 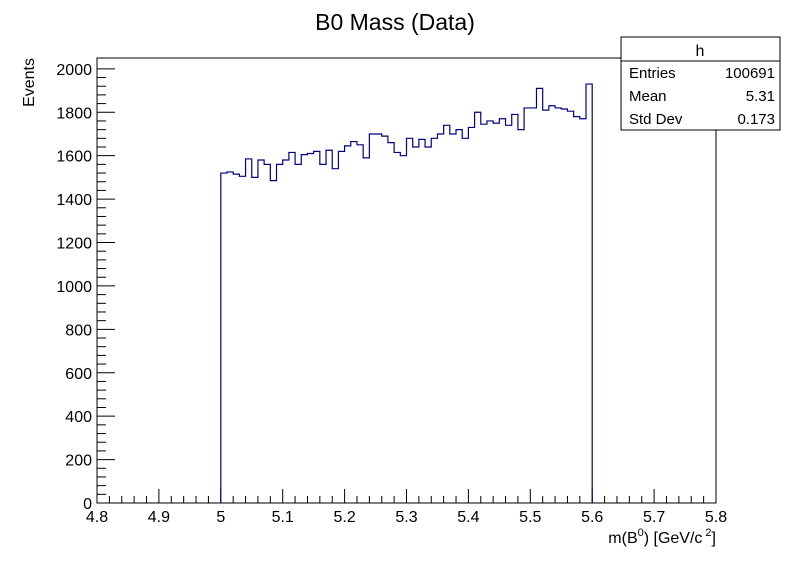 I want to click on y-tick-label: 600, so click(x=78, y=374).